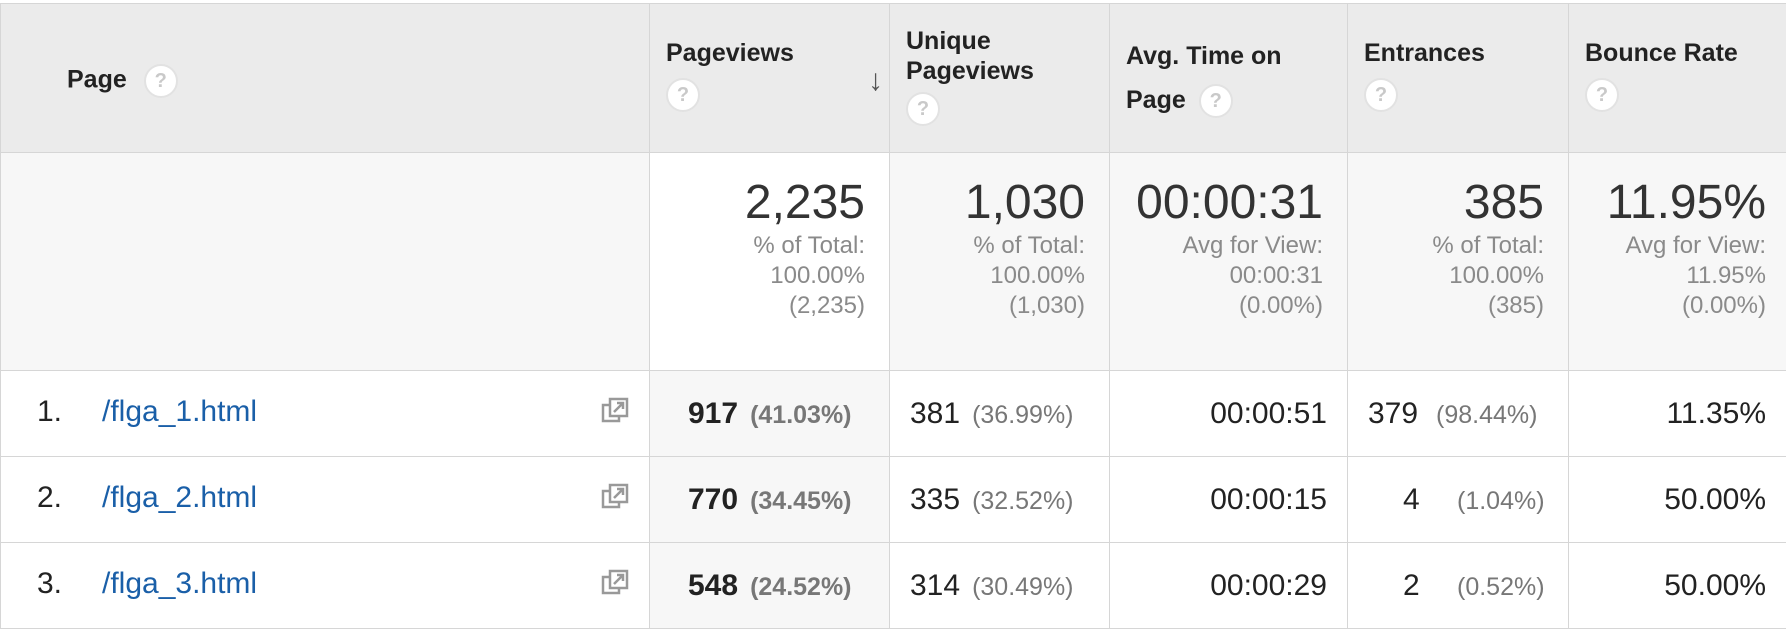 This screenshot has height=629, width=1786. I want to click on entrances-percent: (0.52%), so click(1501, 587).